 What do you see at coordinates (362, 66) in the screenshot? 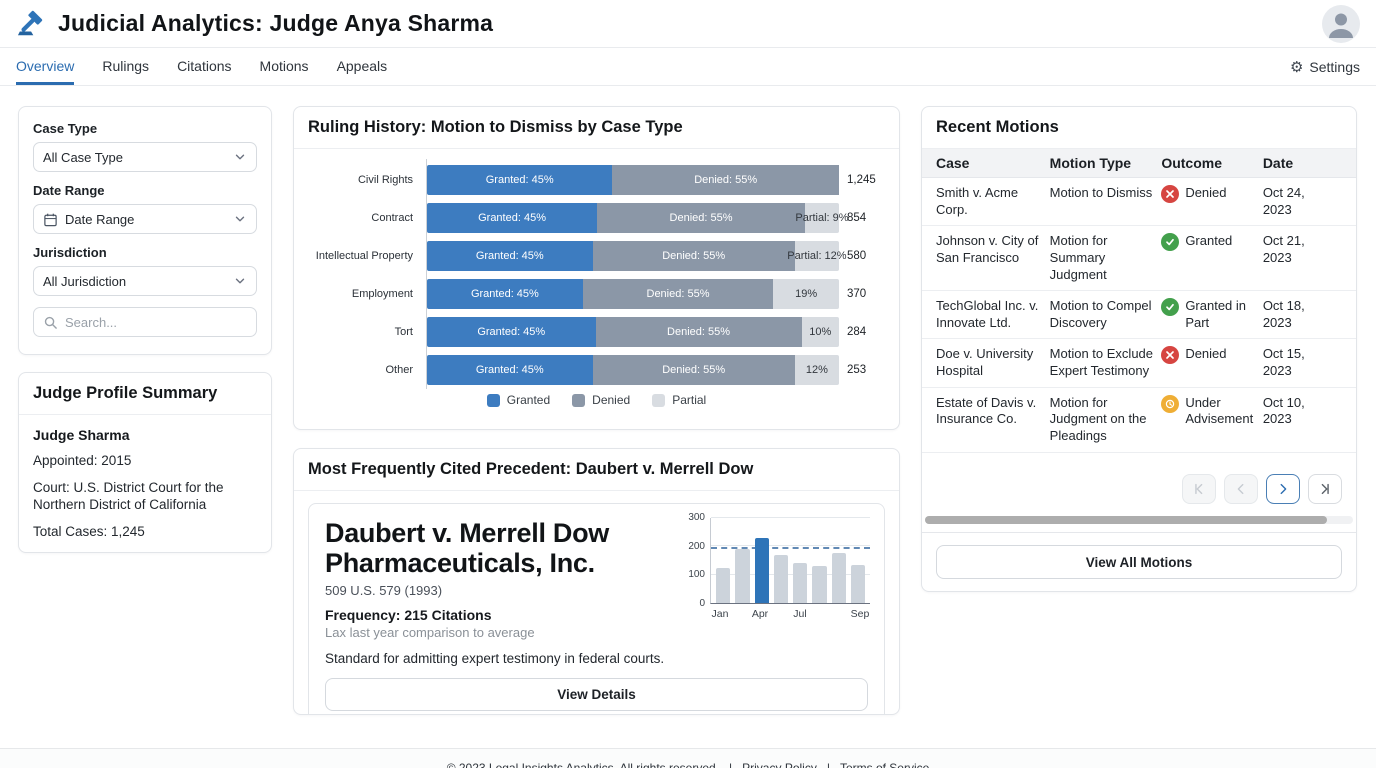
I see `tab-appeals: Appeals` at bounding box center [362, 66].